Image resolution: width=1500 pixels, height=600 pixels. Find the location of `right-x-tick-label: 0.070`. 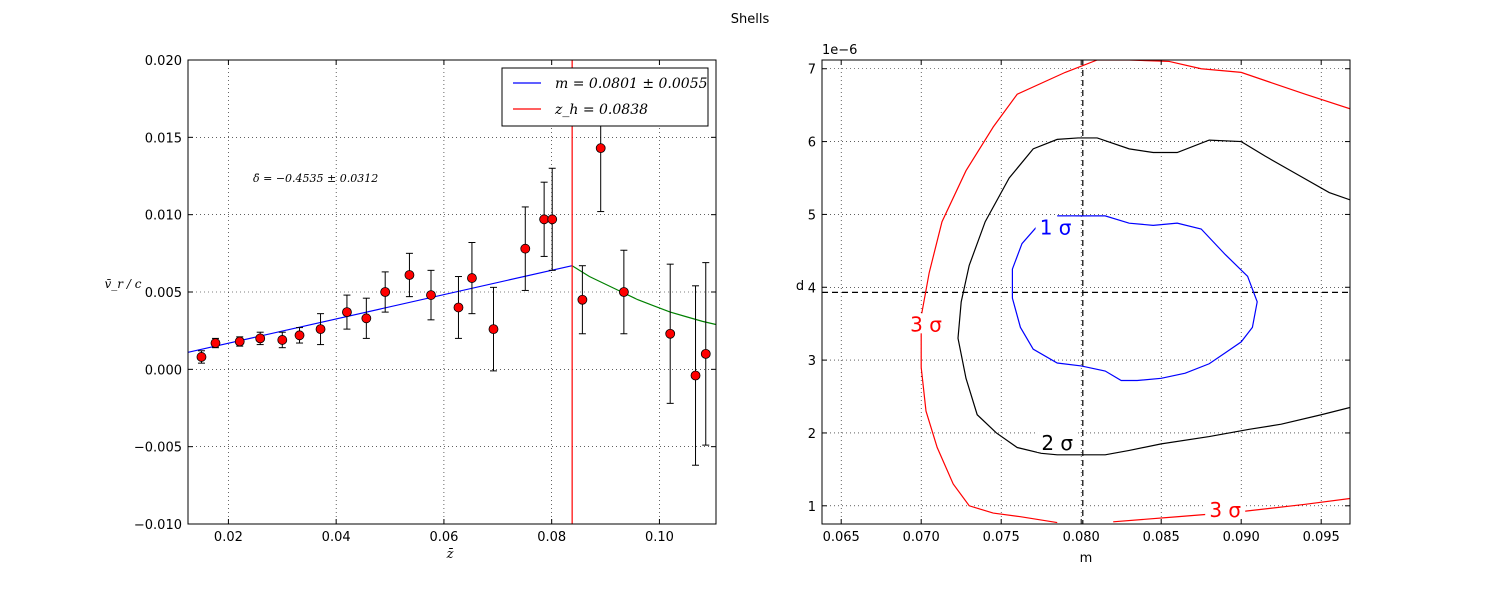

right-x-tick-label: 0.070 is located at coordinates (921, 537).